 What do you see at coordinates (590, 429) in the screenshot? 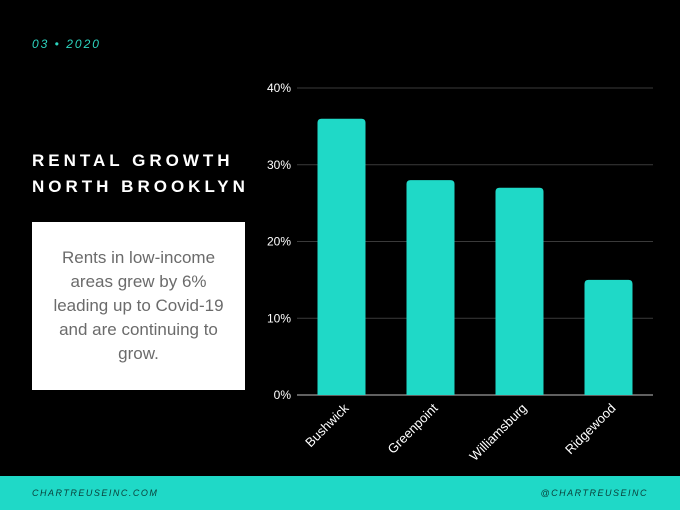
I see `x-tick-label: Ridgewood` at bounding box center [590, 429].